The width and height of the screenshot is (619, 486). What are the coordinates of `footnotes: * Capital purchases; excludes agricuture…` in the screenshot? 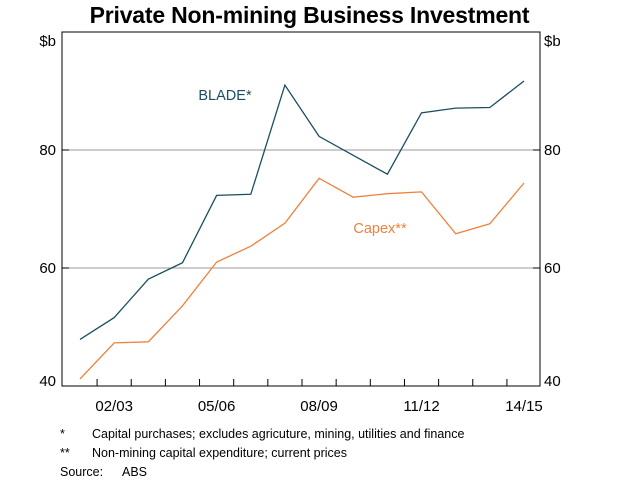 It's located at (262, 453).